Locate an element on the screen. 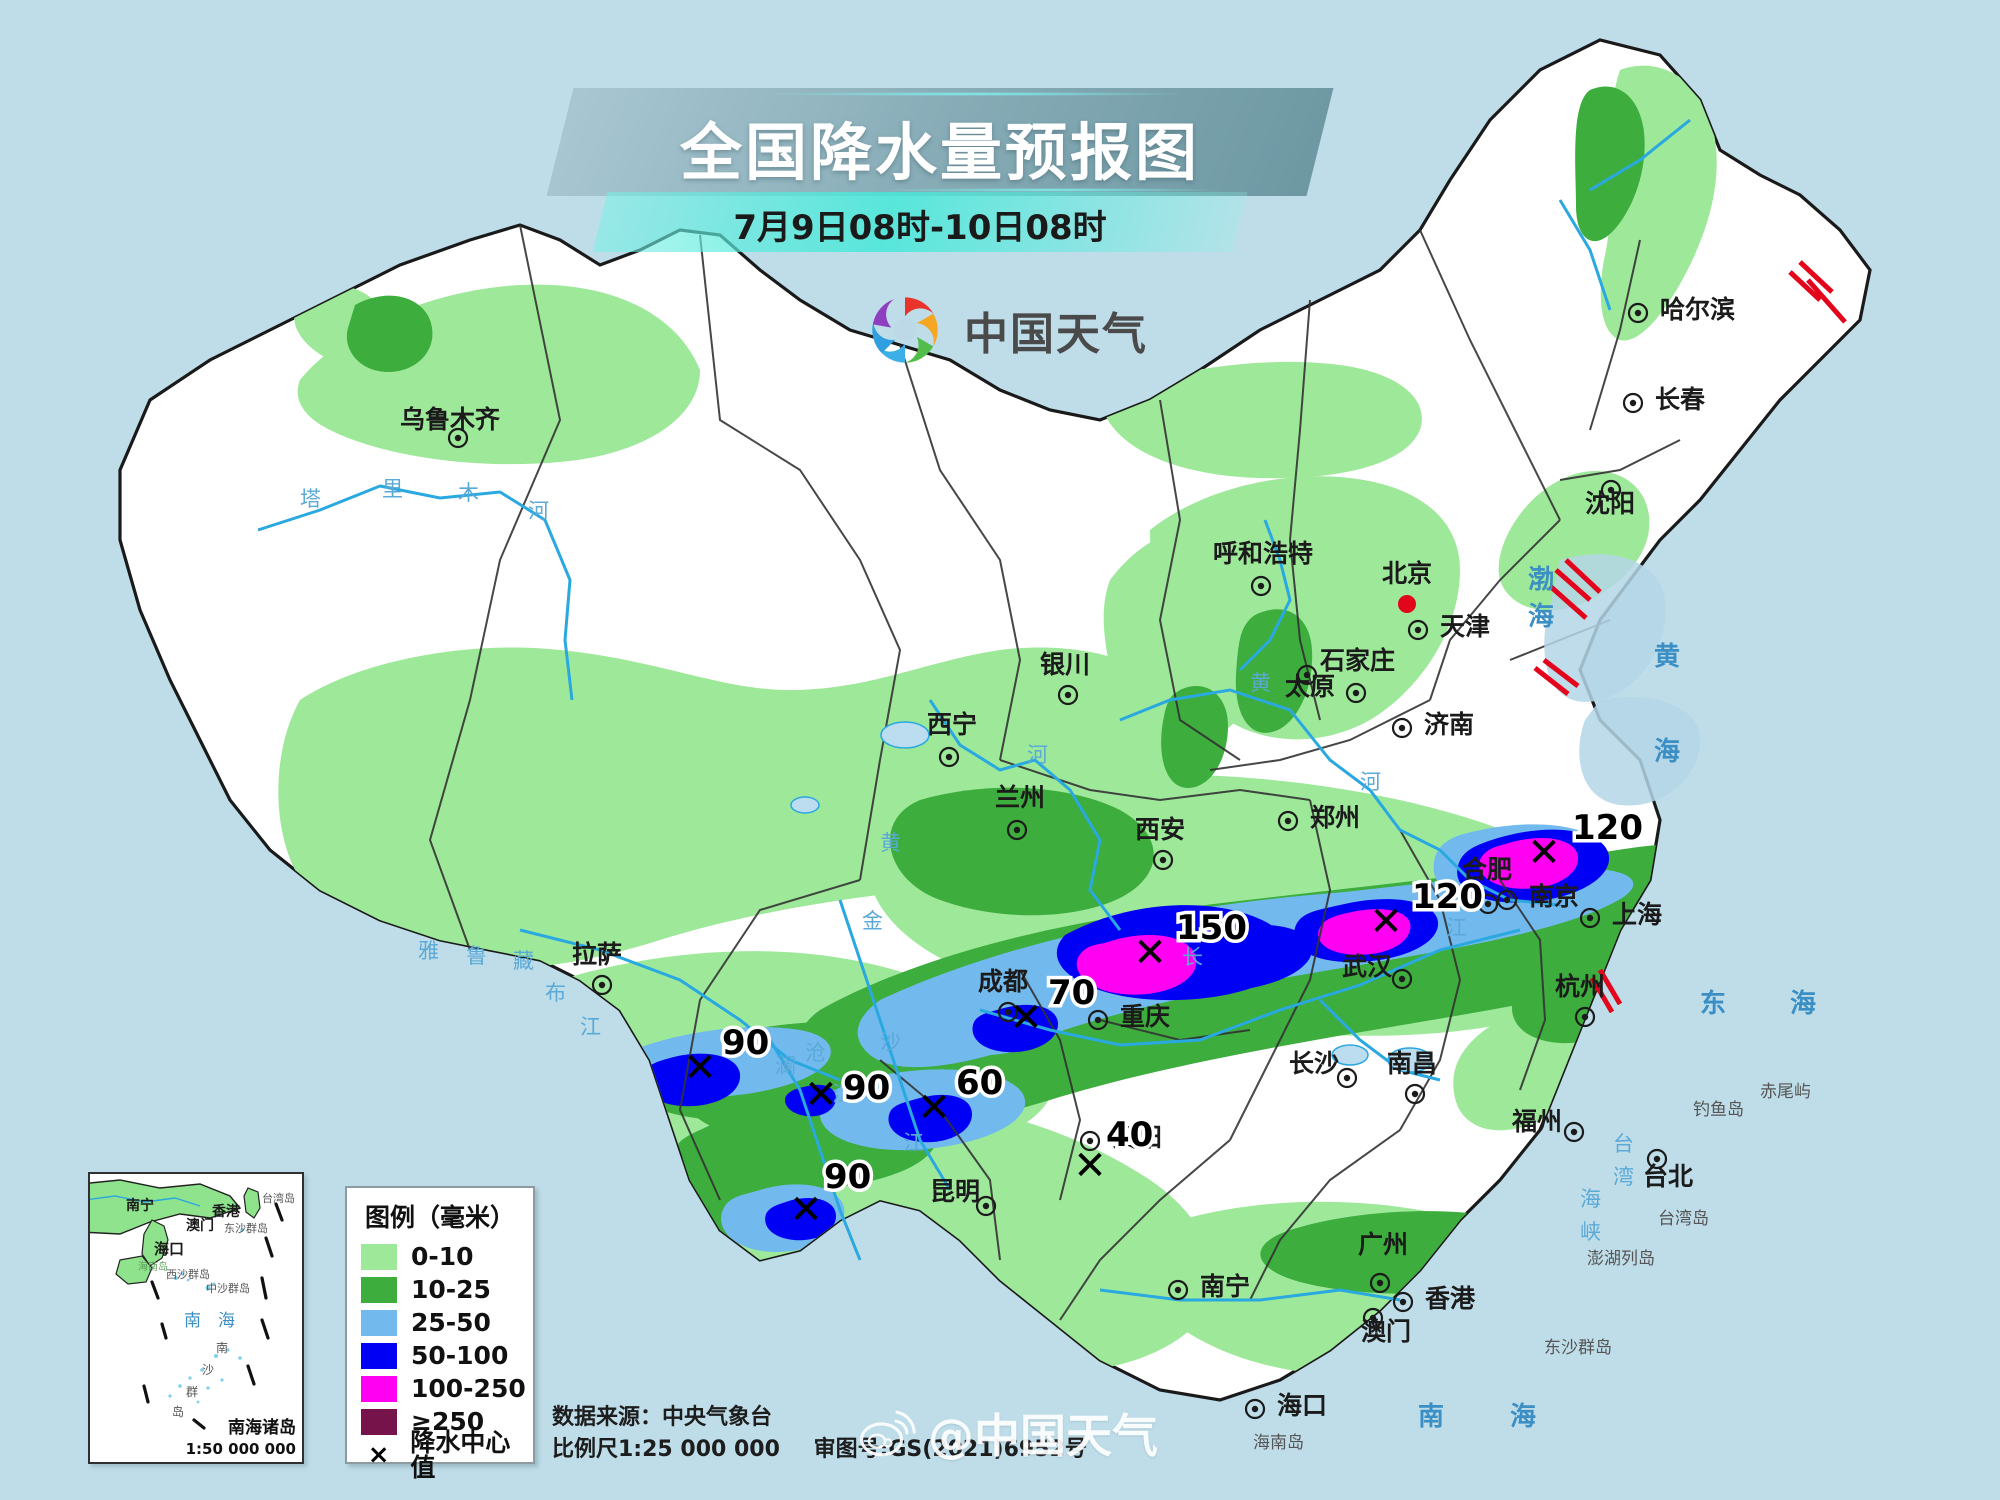 Image resolution: width=2000 pixels, height=1500 pixels. city-marker: 郑州 is located at coordinates (1318, 817).